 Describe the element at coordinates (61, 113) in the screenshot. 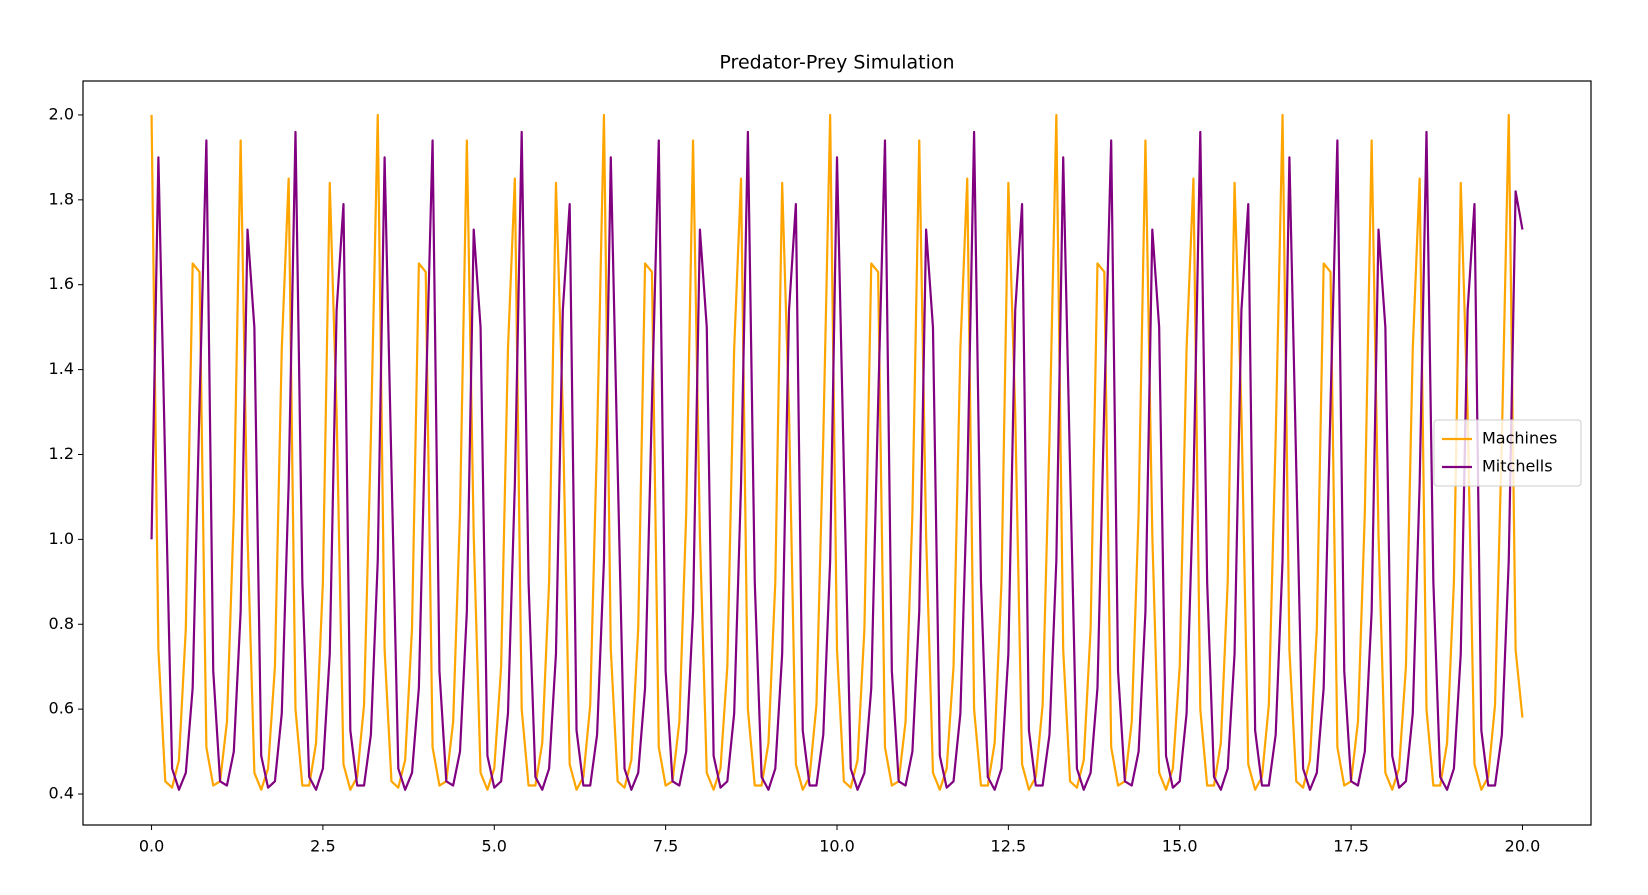

I see `y-tick-label: 2.0` at that location.